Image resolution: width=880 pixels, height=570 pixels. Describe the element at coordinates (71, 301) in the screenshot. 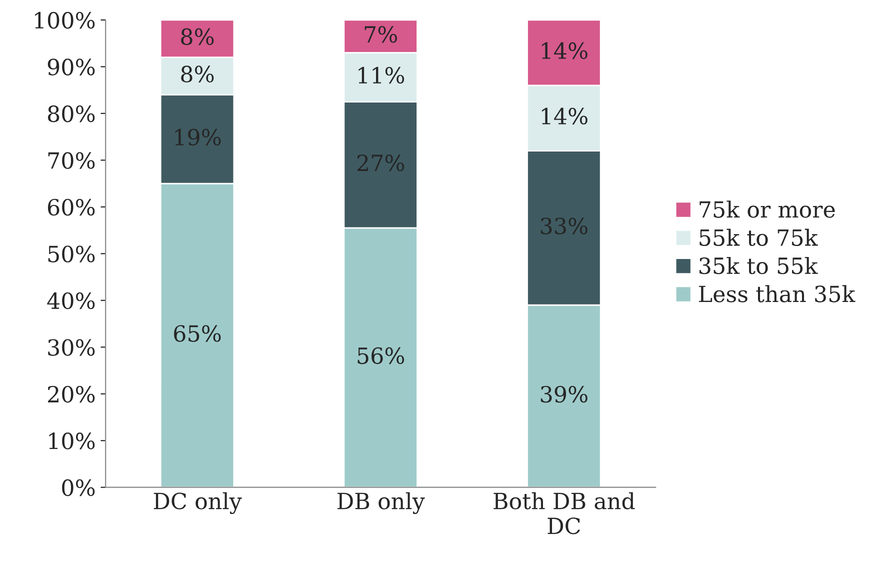

I see `y-tick-label: 40%` at that location.